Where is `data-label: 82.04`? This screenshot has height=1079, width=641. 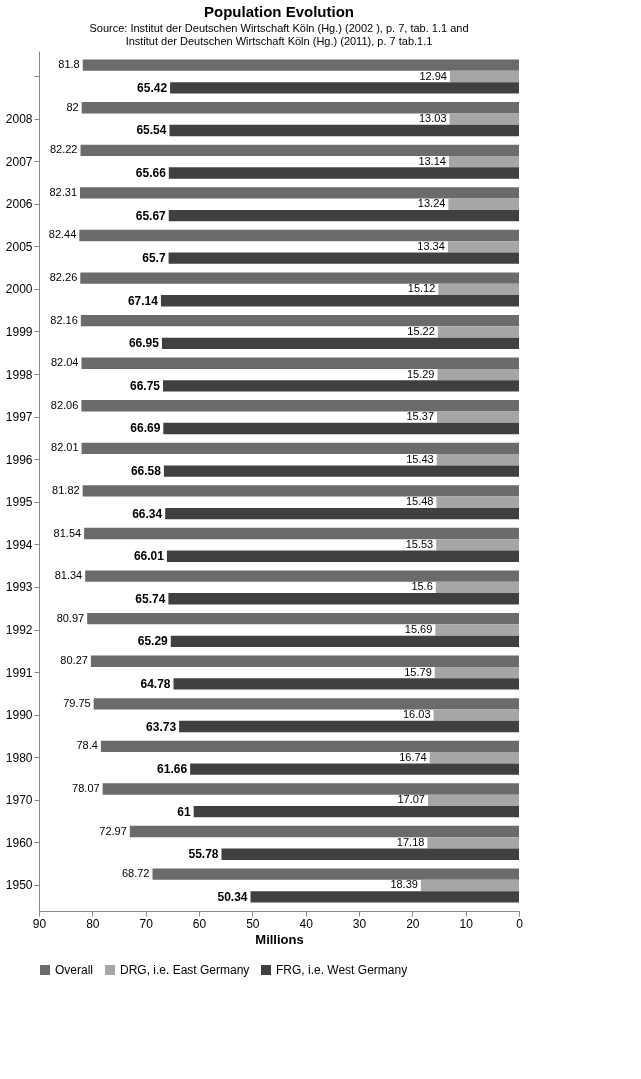
data-label: 82.04 is located at coordinates (64, 362).